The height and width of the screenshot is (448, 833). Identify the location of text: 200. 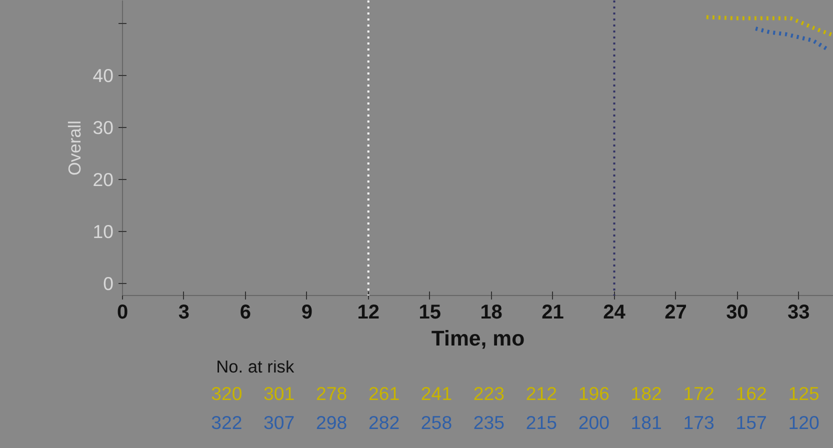
(594, 422).